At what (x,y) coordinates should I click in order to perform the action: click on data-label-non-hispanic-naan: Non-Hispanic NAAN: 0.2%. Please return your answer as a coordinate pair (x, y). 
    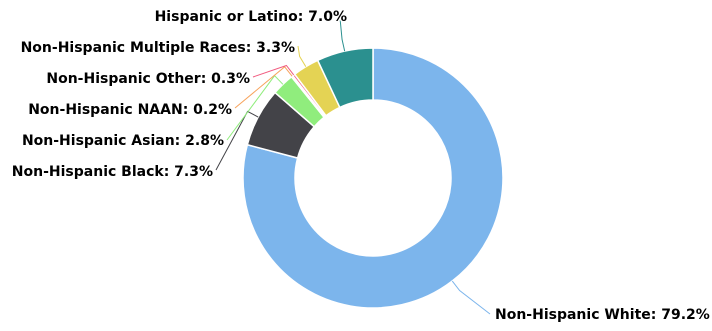
    Looking at the image, I should click on (130, 110).